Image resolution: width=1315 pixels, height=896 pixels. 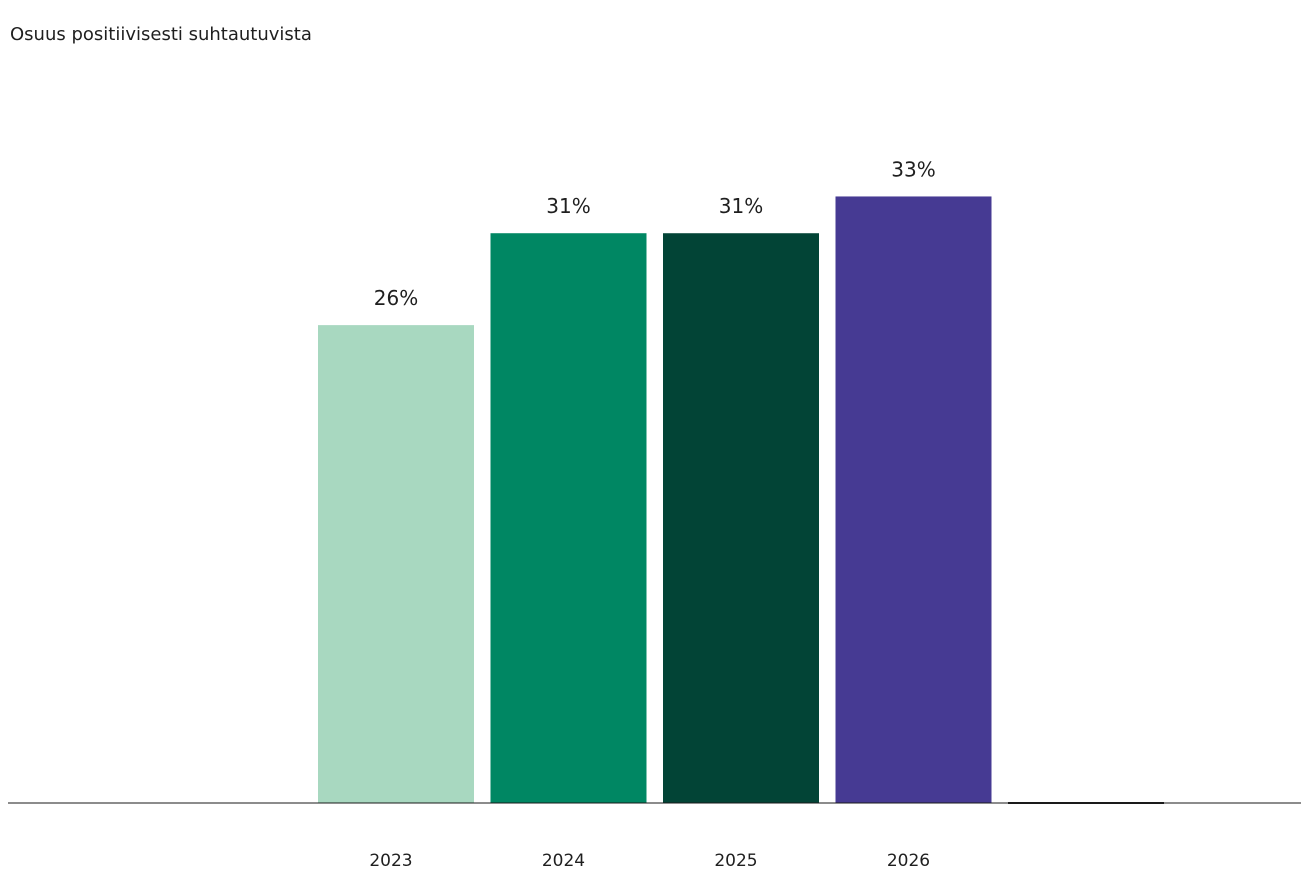 I want to click on bar-2025, so click(x=741, y=518).